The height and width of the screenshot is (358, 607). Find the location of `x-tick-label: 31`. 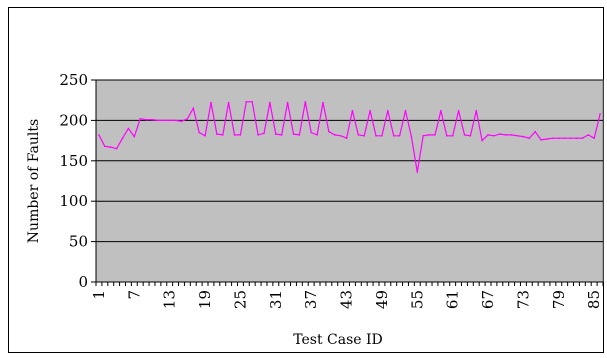

x-tick-label: 31 is located at coordinates (276, 299).